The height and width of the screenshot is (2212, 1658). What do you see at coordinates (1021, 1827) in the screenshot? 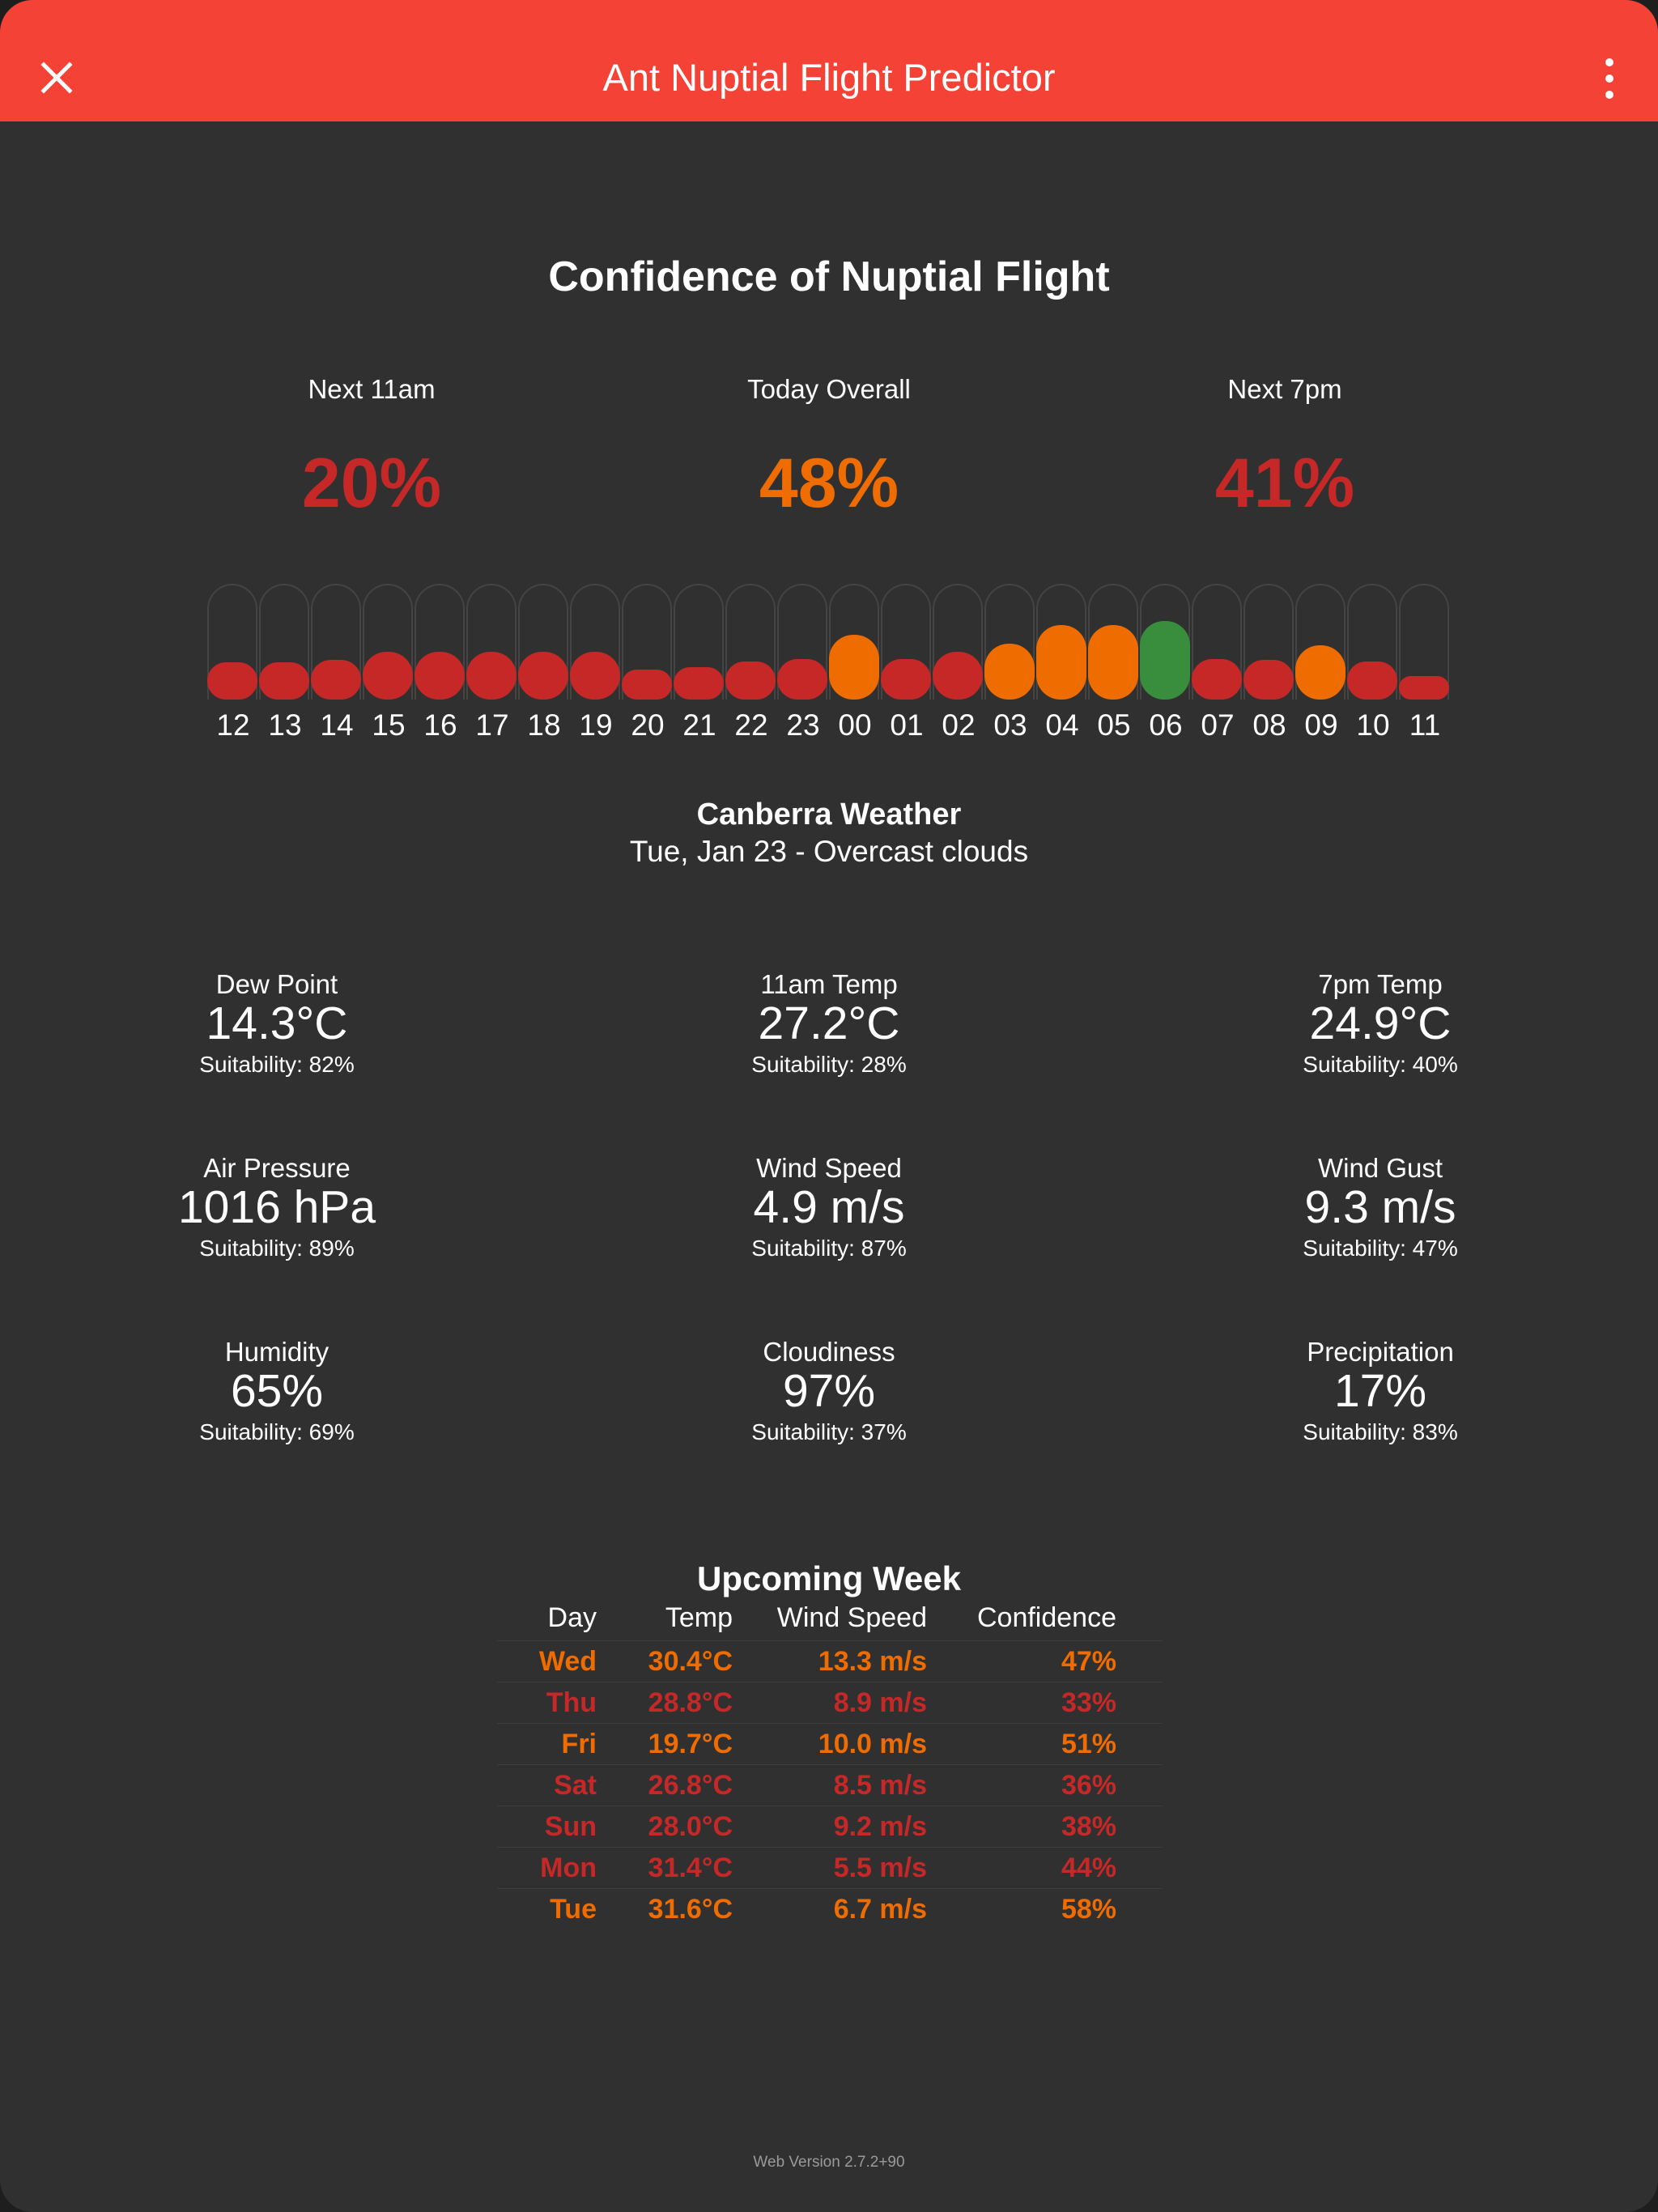
I see `week-confidence: 38%` at bounding box center [1021, 1827].